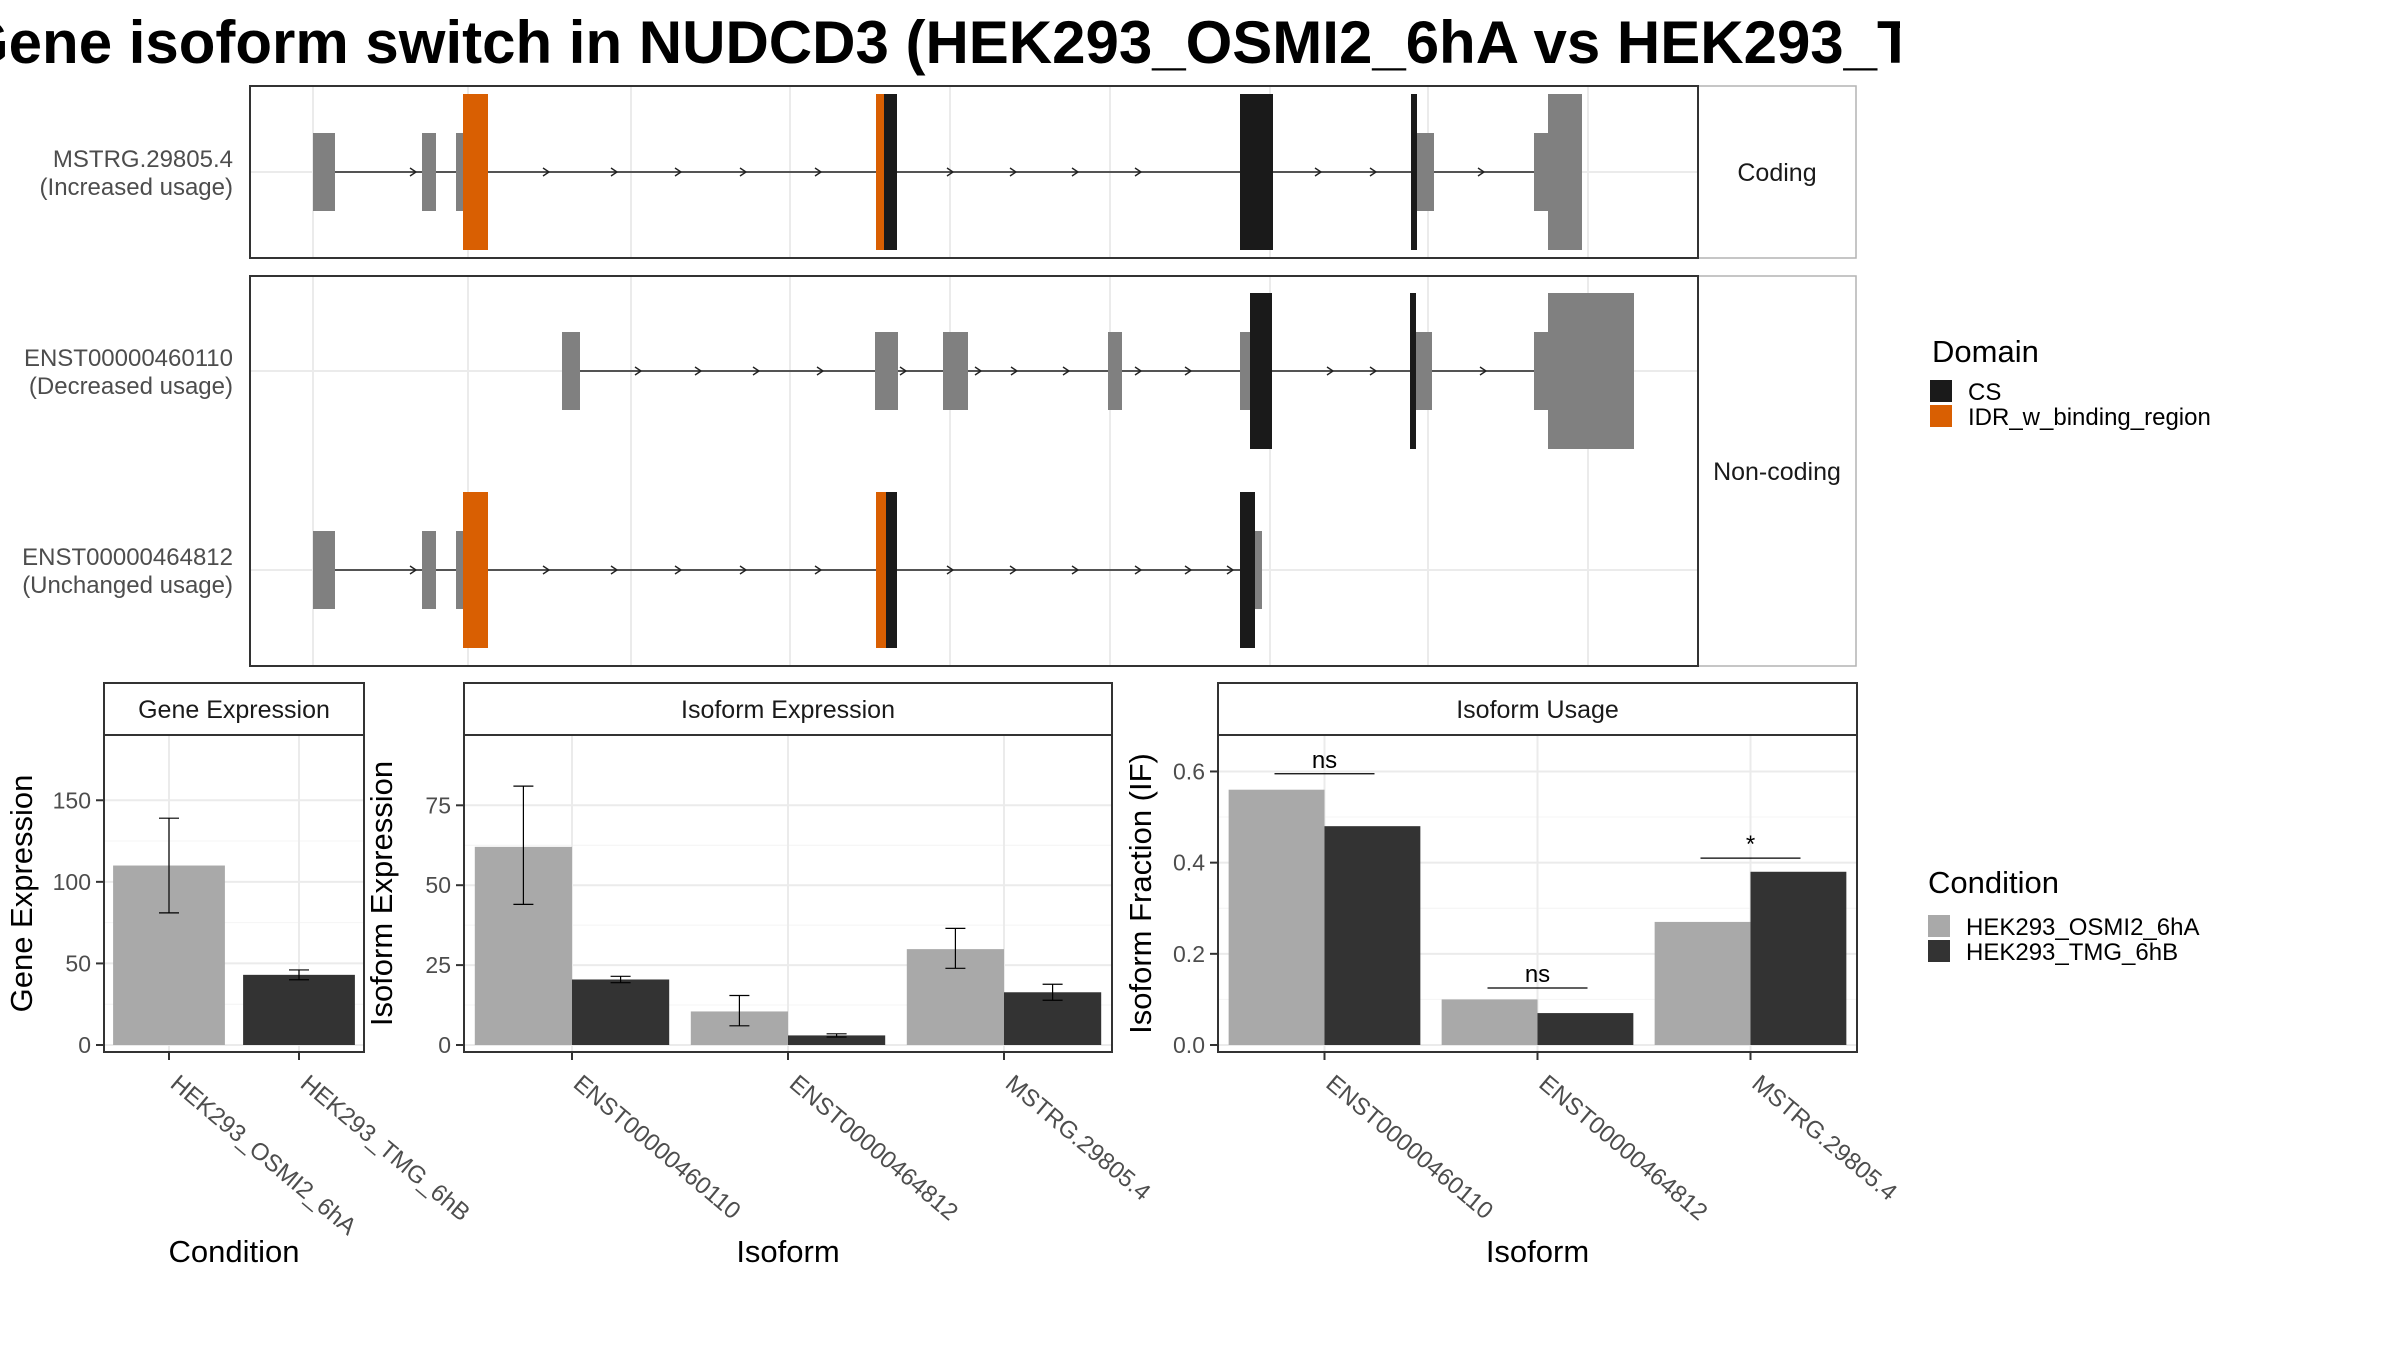 The width and height of the screenshot is (2400, 1350). I want to click on transcript-label: ENST00000460110 (Decreased usage), so click(128, 372).